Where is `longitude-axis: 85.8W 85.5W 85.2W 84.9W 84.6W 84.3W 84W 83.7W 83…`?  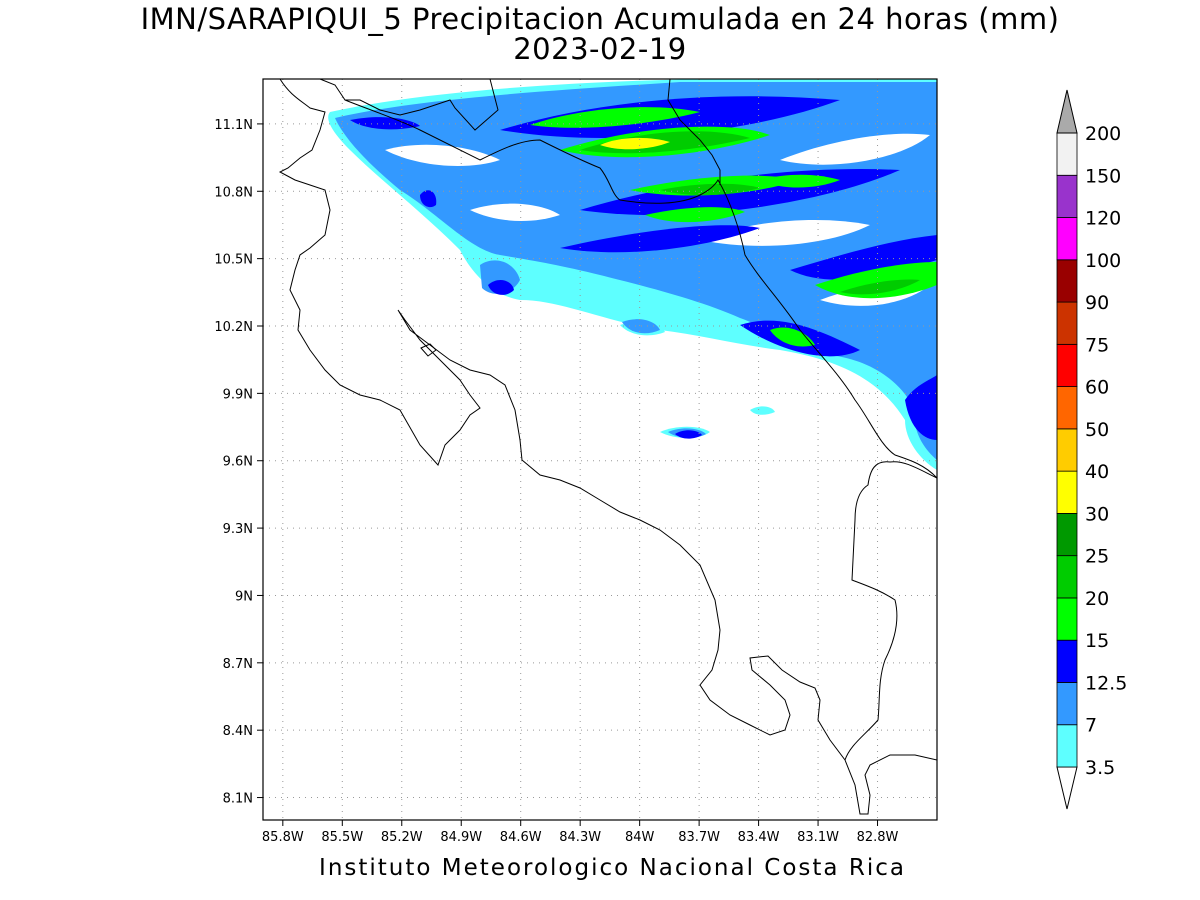 longitude-axis: 85.8W 85.5W 85.2W 84.9W 84.6W 84.3W 84W 83.7W 83… is located at coordinates (580, 832).